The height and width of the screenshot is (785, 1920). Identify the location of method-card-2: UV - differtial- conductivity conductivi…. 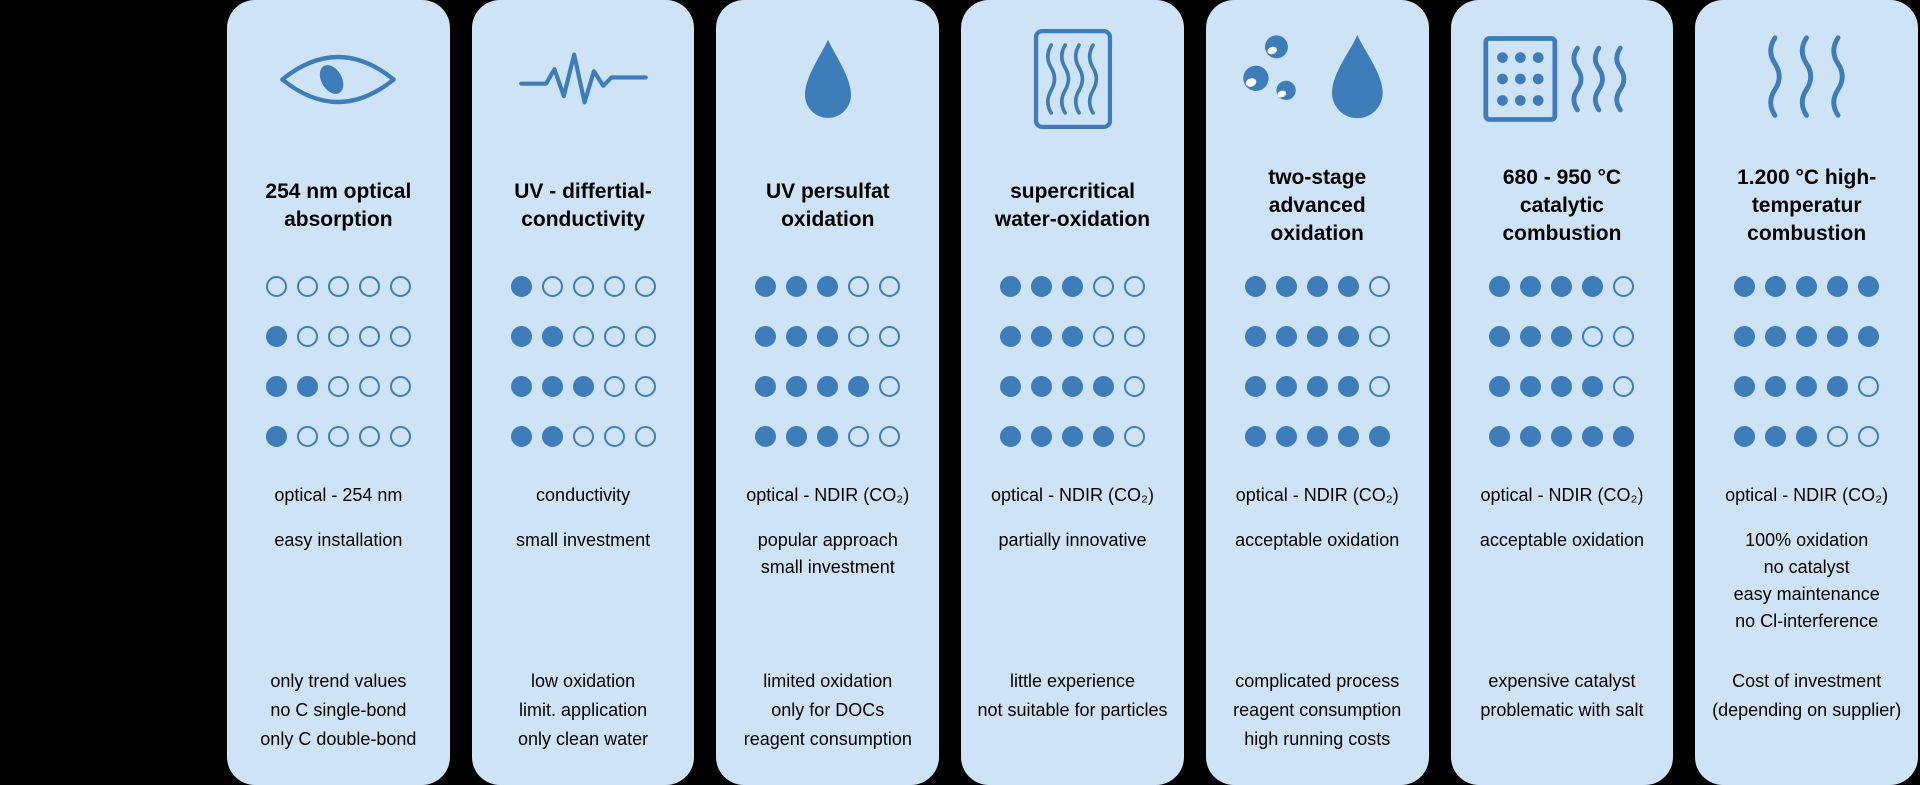
(583, 392).